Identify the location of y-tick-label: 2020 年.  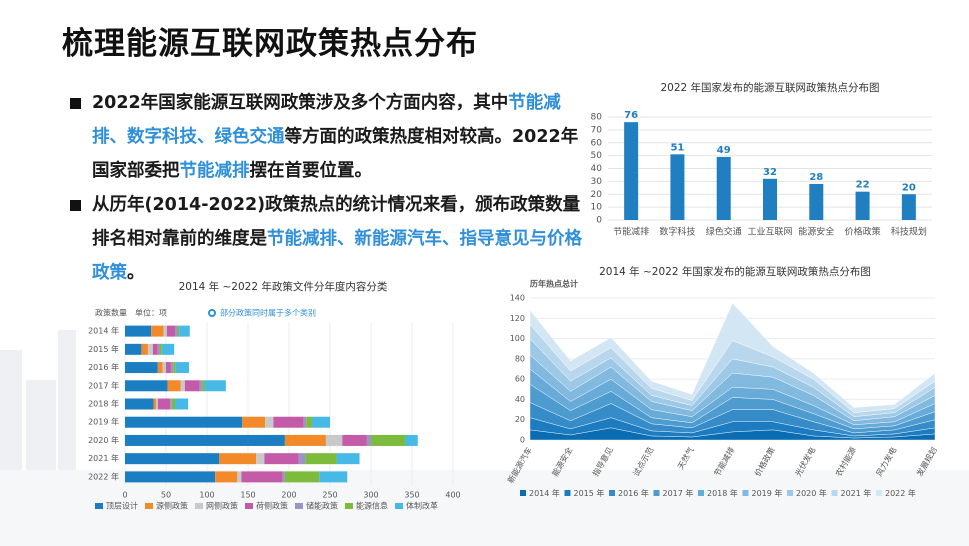
(103, 440).